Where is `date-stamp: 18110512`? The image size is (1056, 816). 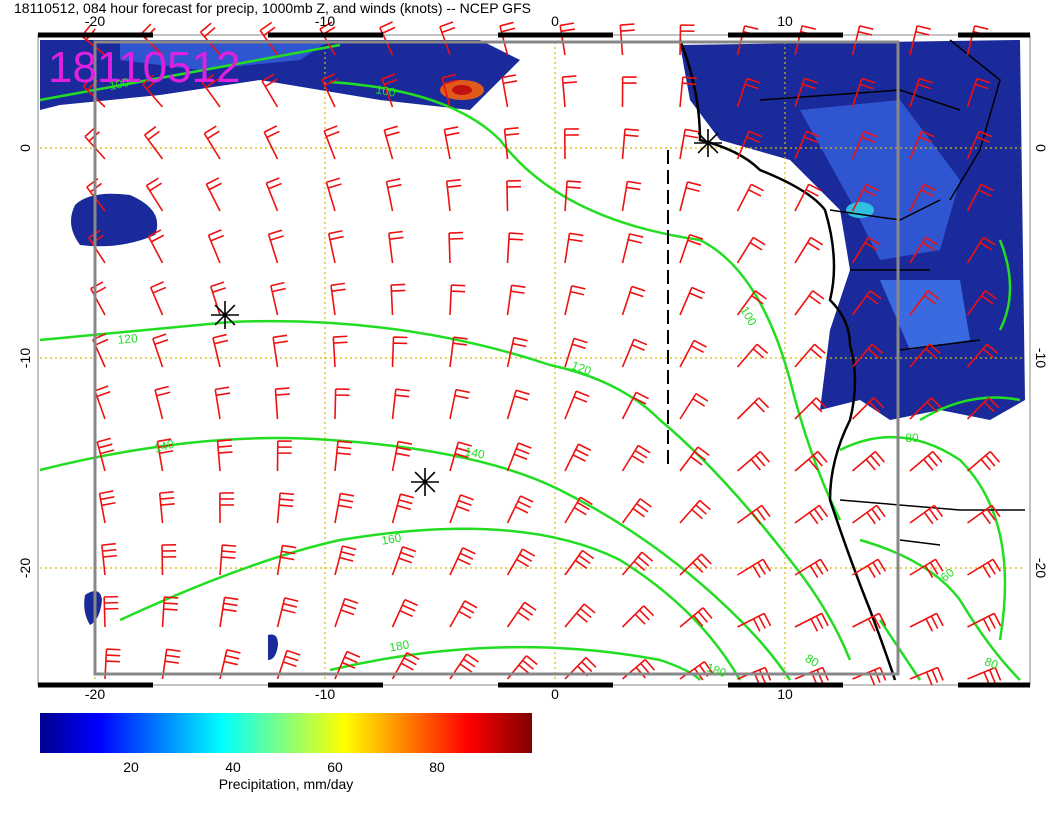
date-stamp: 18110512 is located at coordinates (144, 67).